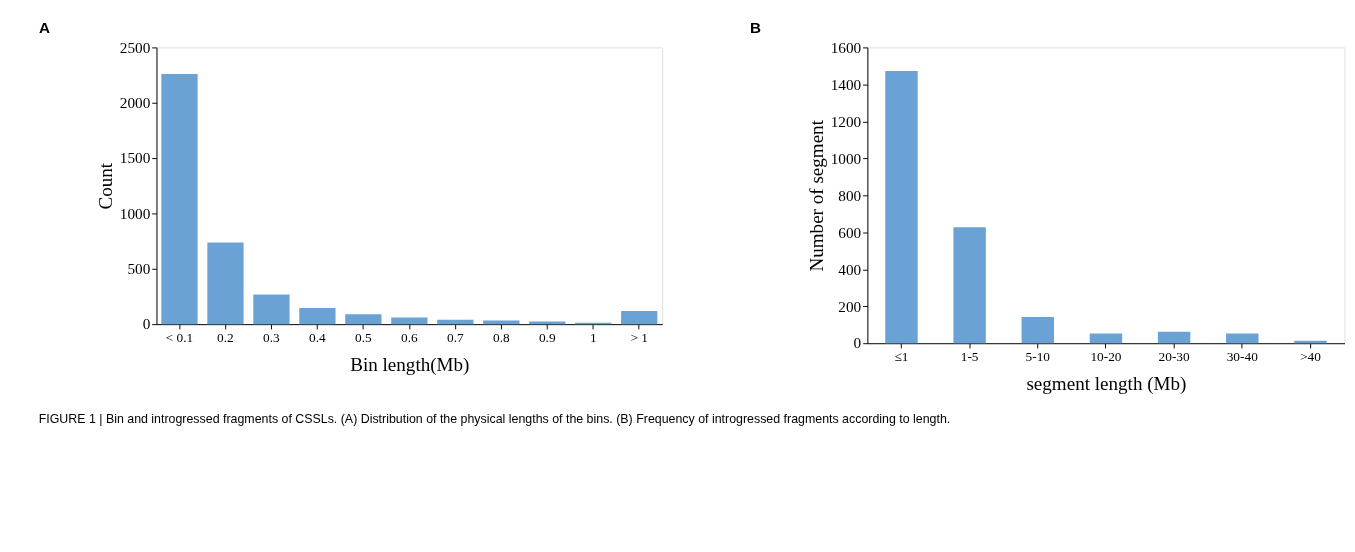  What do you see at coordinates (106, 186) in the screenshot?
I see `y-axis-title: Count` at bounding box center [106, 186].